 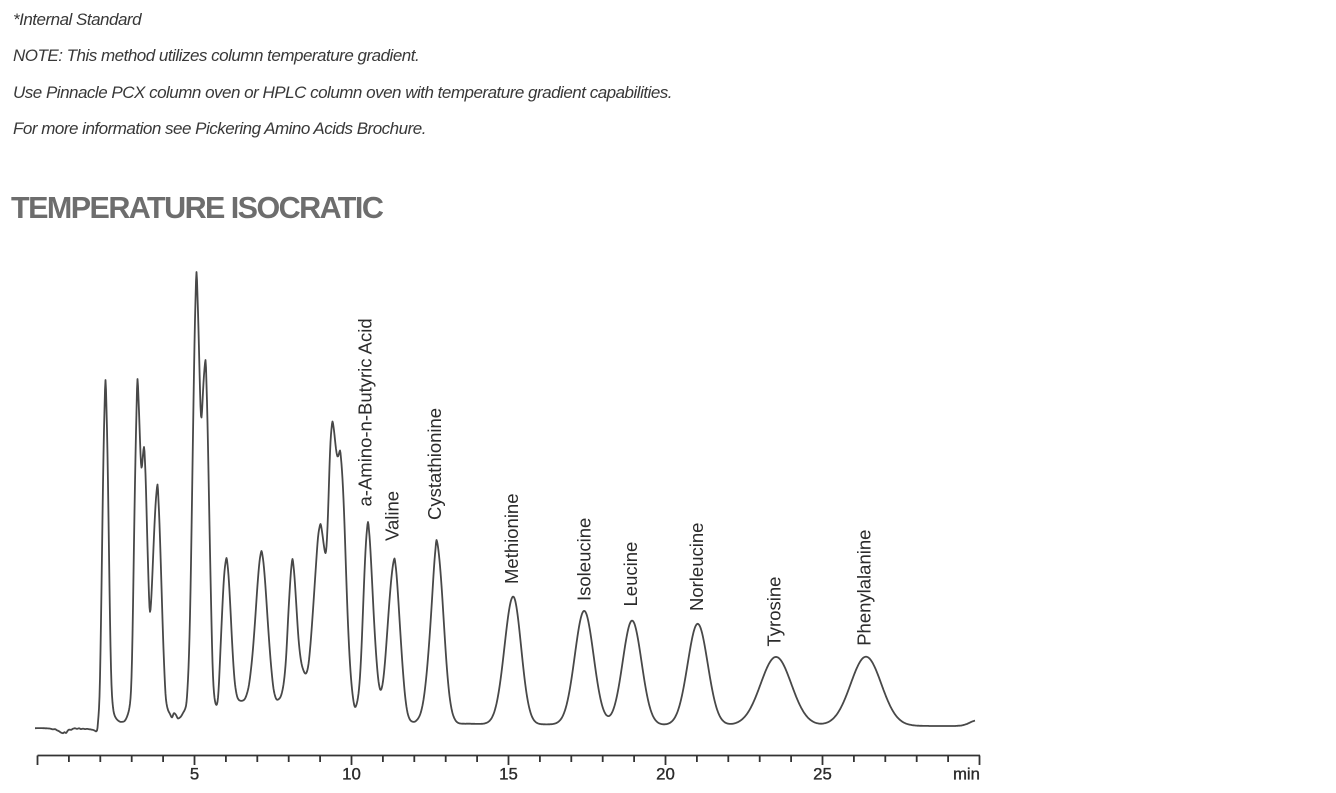 I want to click on svg-text: a-Amino-n-Butyric Acid, so click(x=365, y=412).